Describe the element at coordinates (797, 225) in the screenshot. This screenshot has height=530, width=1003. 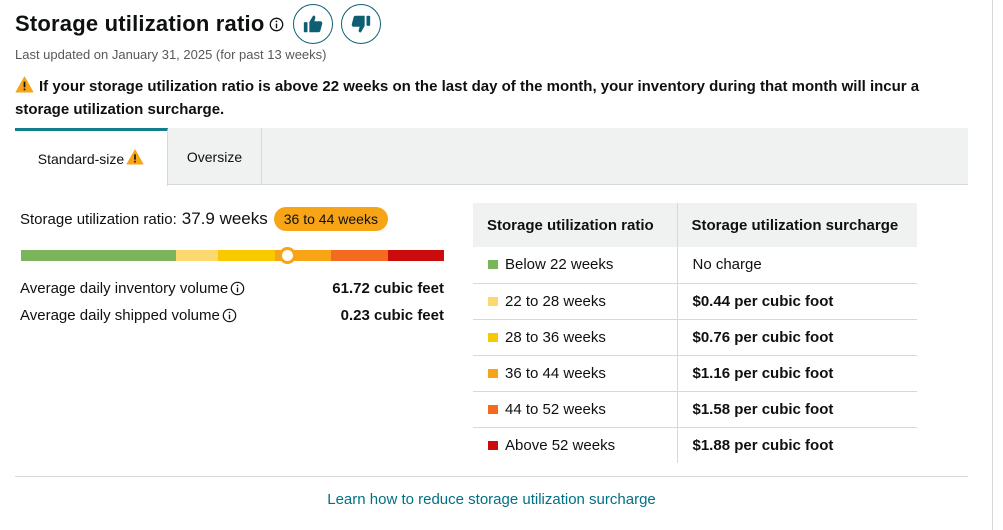
I see `column-header: Storage utilization surcharge` at that location.